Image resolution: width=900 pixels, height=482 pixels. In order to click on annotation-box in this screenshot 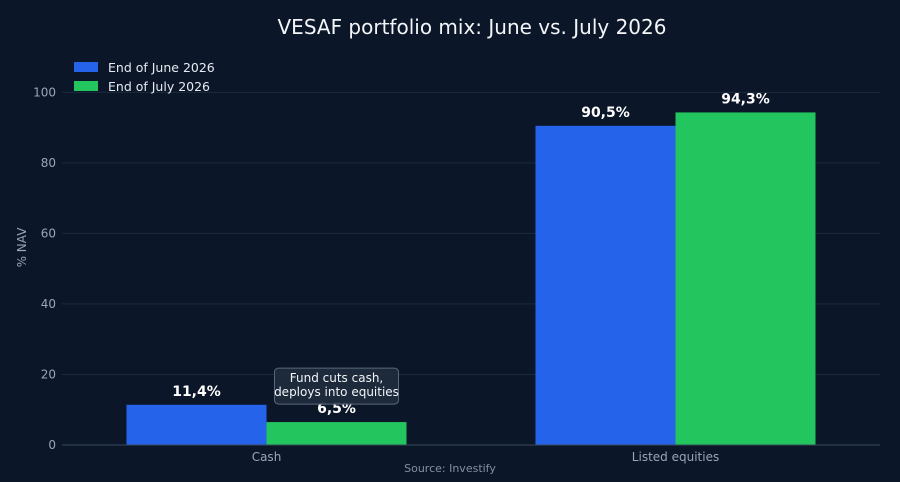, I will do `click(336, 386)`.